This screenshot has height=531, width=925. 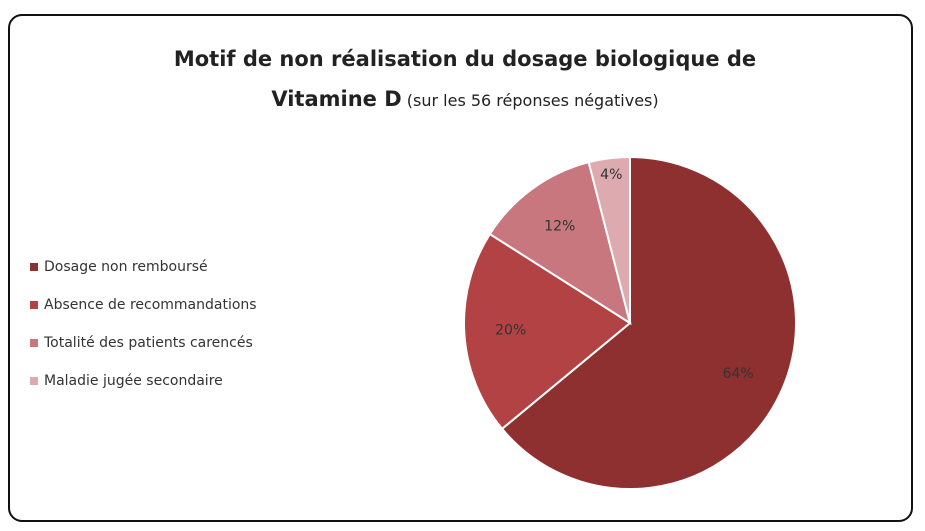 I want to click on legend-label: Totalité des patients carencés, so click(x=148, y=343).